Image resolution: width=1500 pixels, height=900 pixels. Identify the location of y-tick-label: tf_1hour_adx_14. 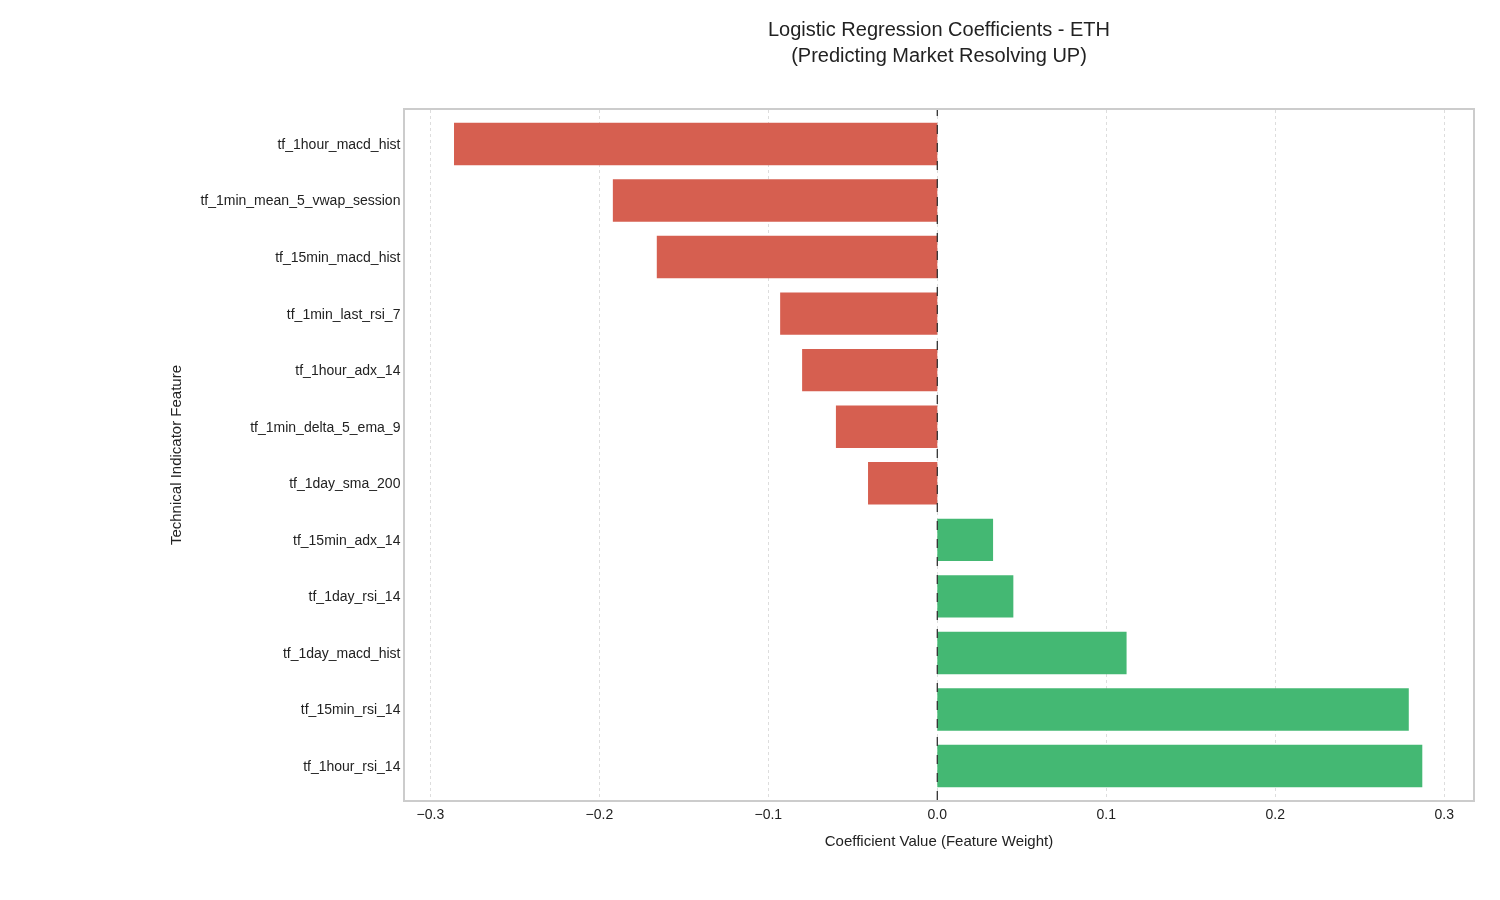
(348, 370).